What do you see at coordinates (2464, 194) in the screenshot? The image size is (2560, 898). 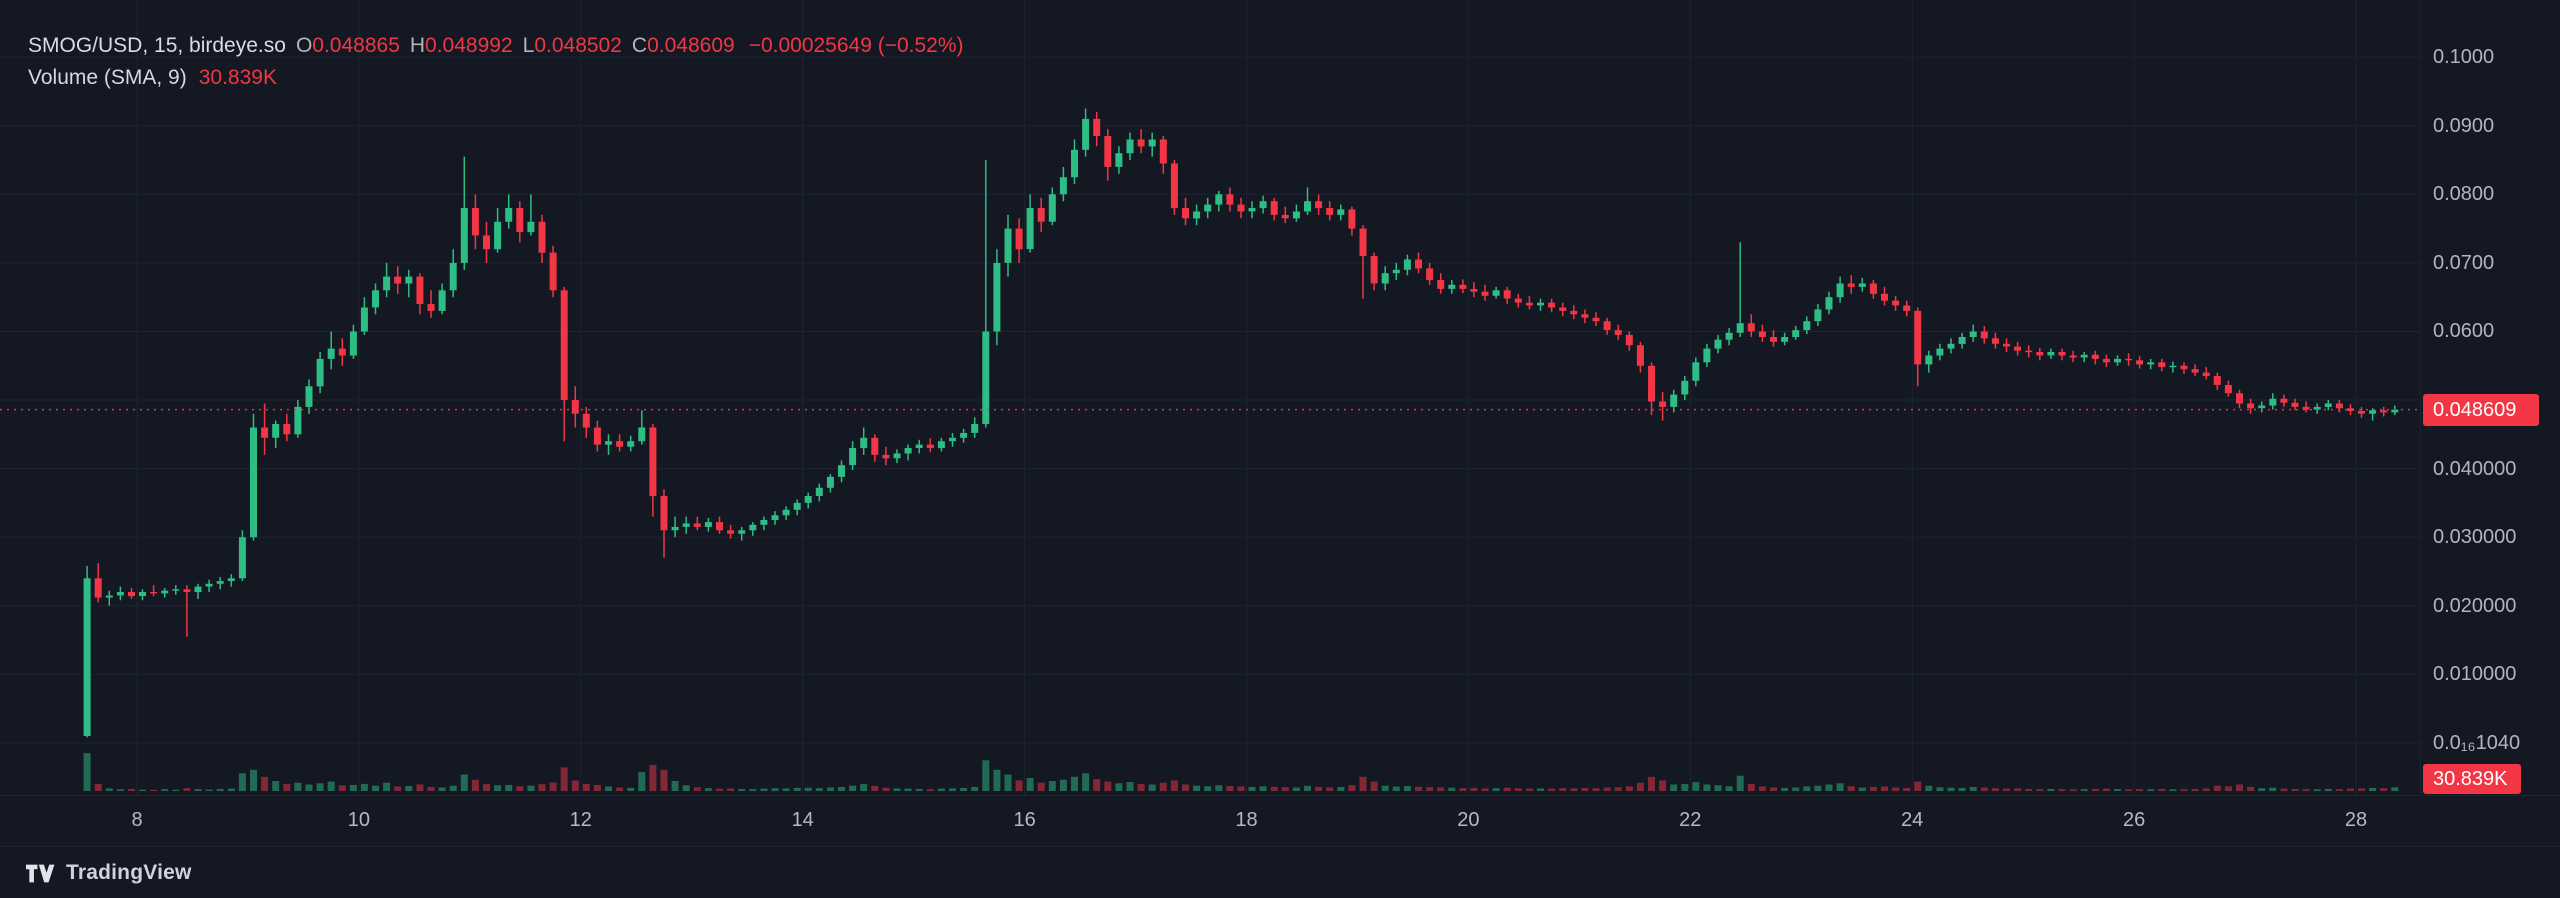 I see `price-tick-label: 0.0800` at bounding box center [2464, 194].